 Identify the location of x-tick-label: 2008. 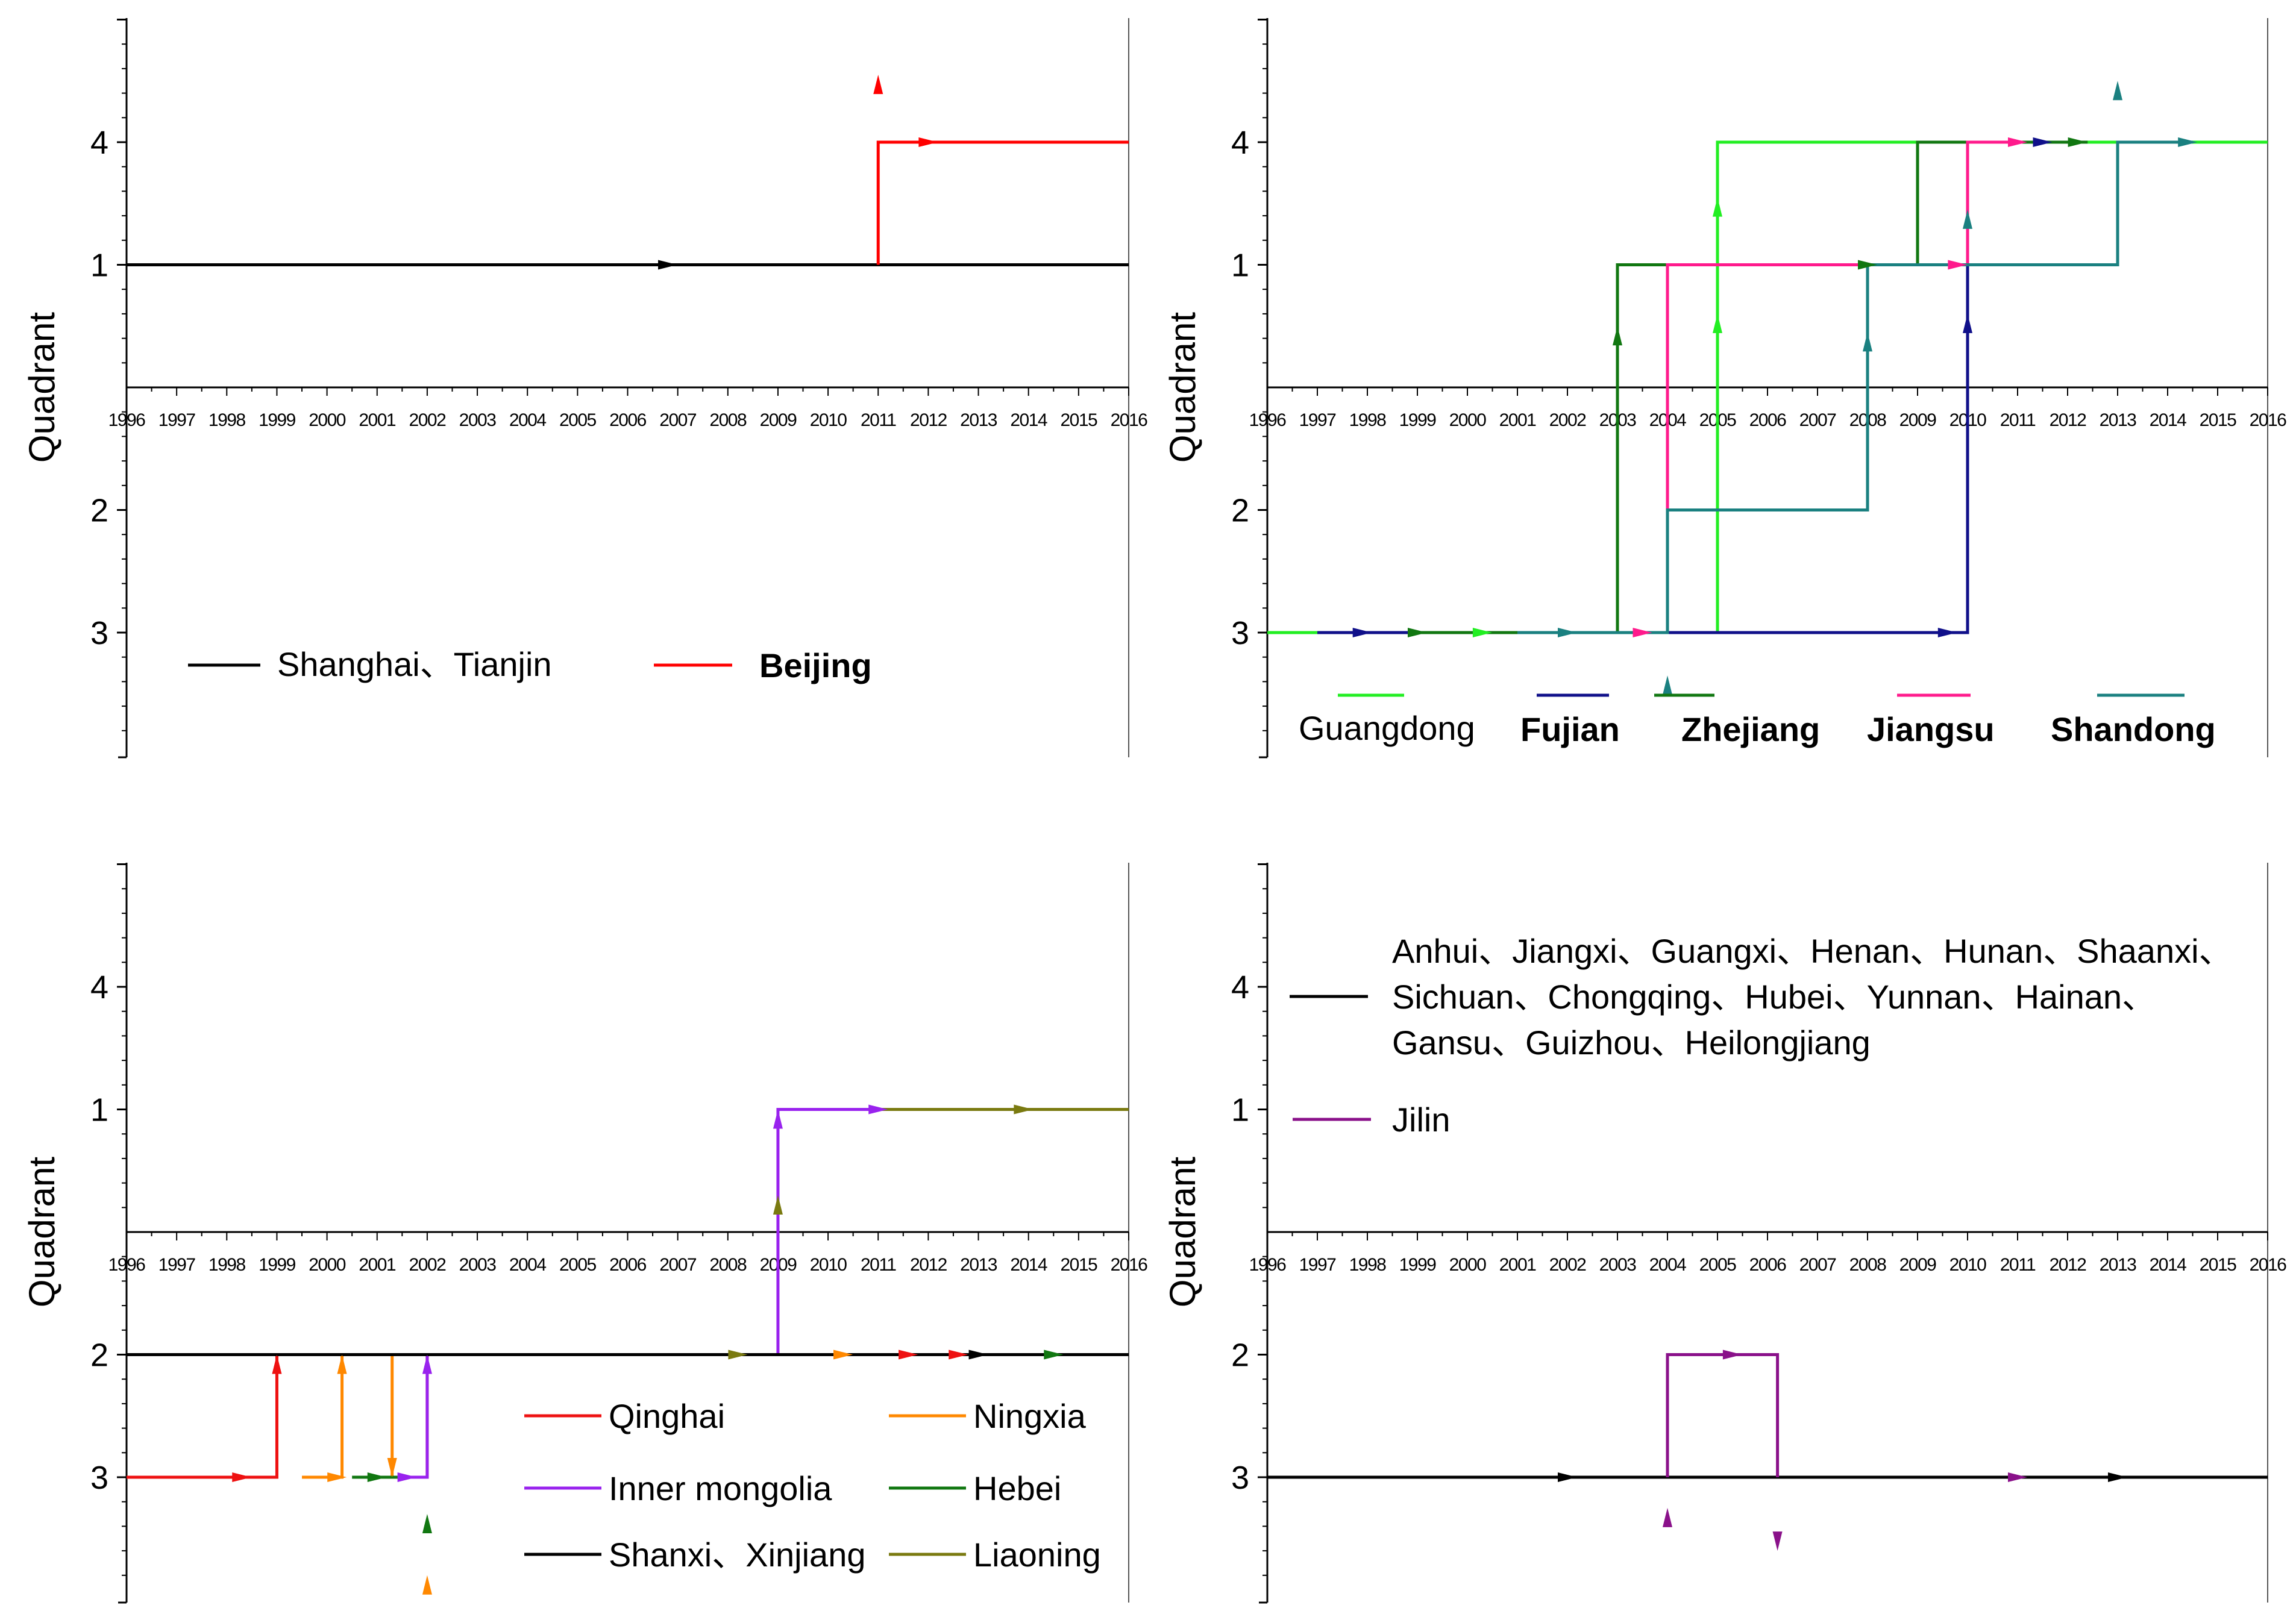
(1868, 1265).